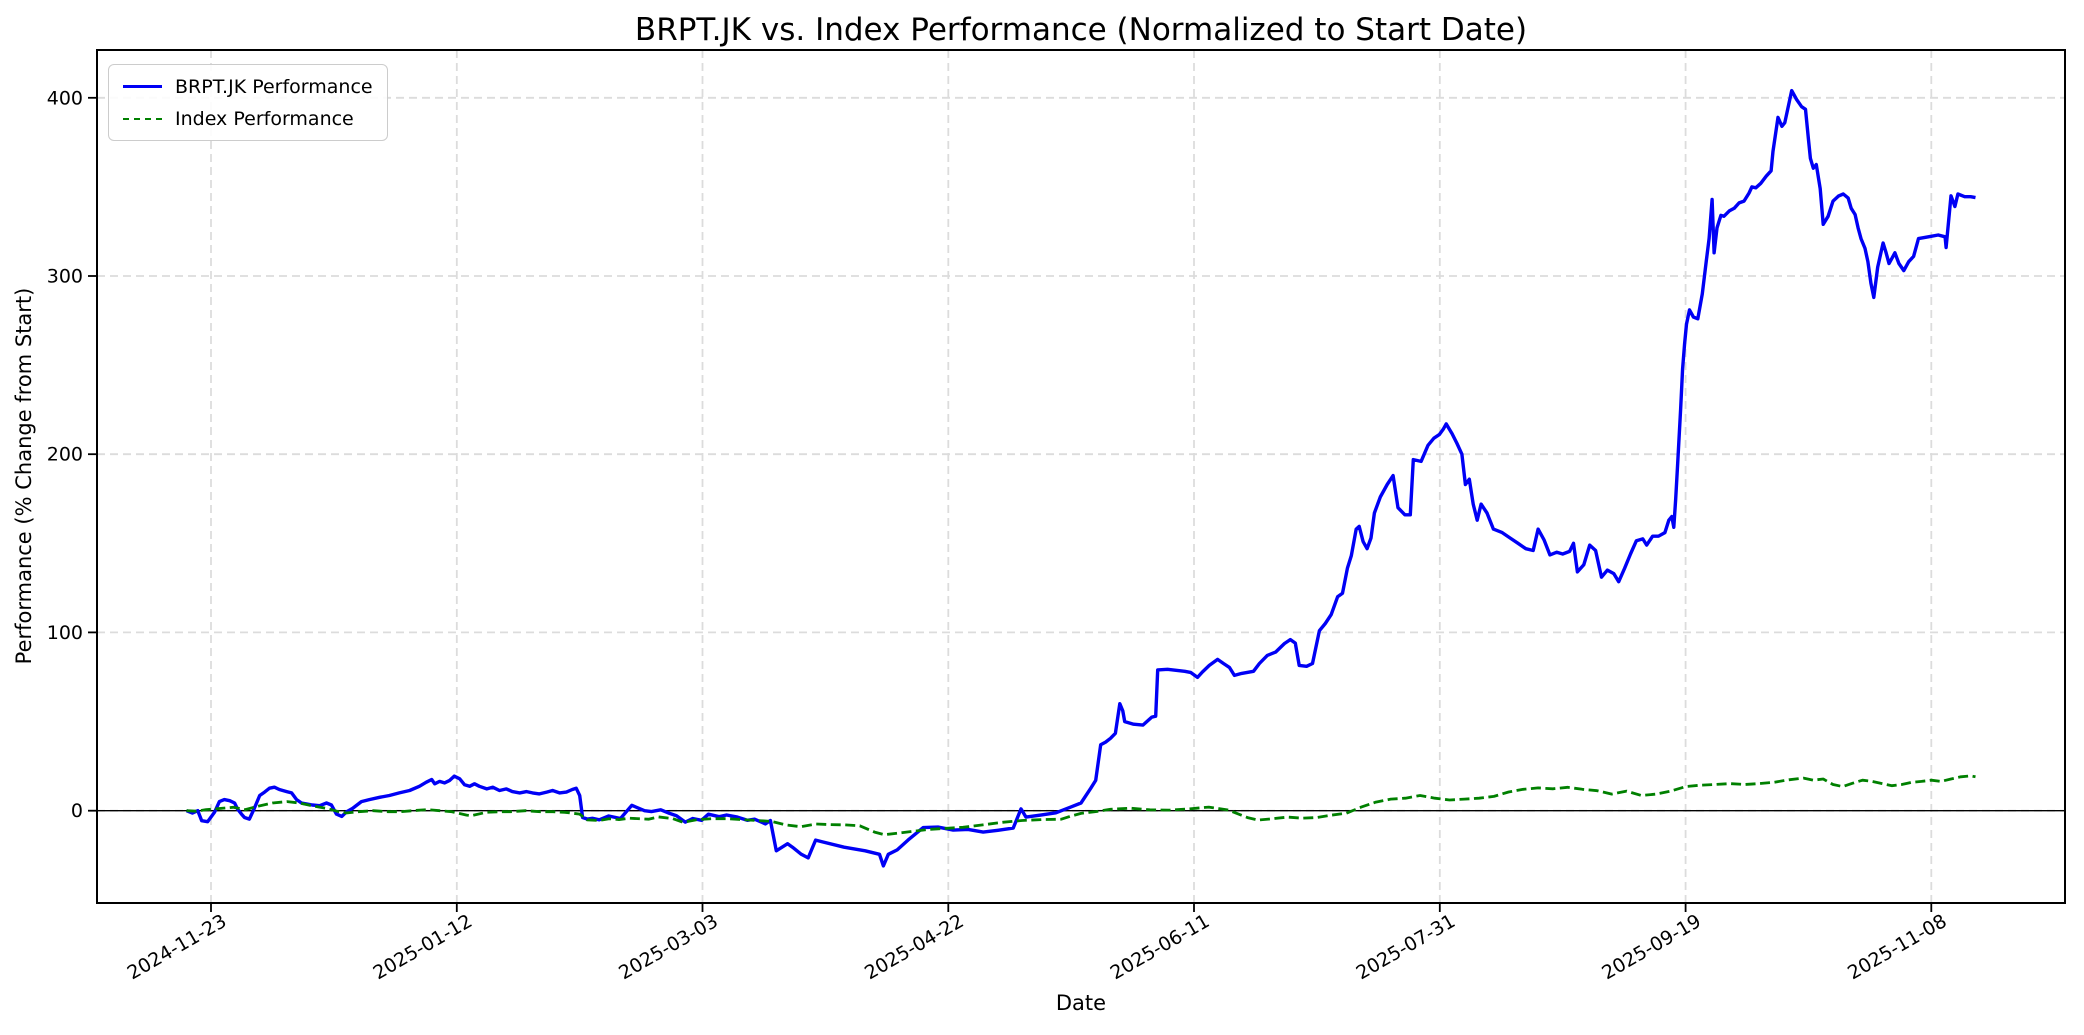 This screenshot has height=1035, width=2084. Describe the element at coordinates (274, 86) in the screenshot. I see `legend-label-brpt: BRPT.JK Performance` at that location.